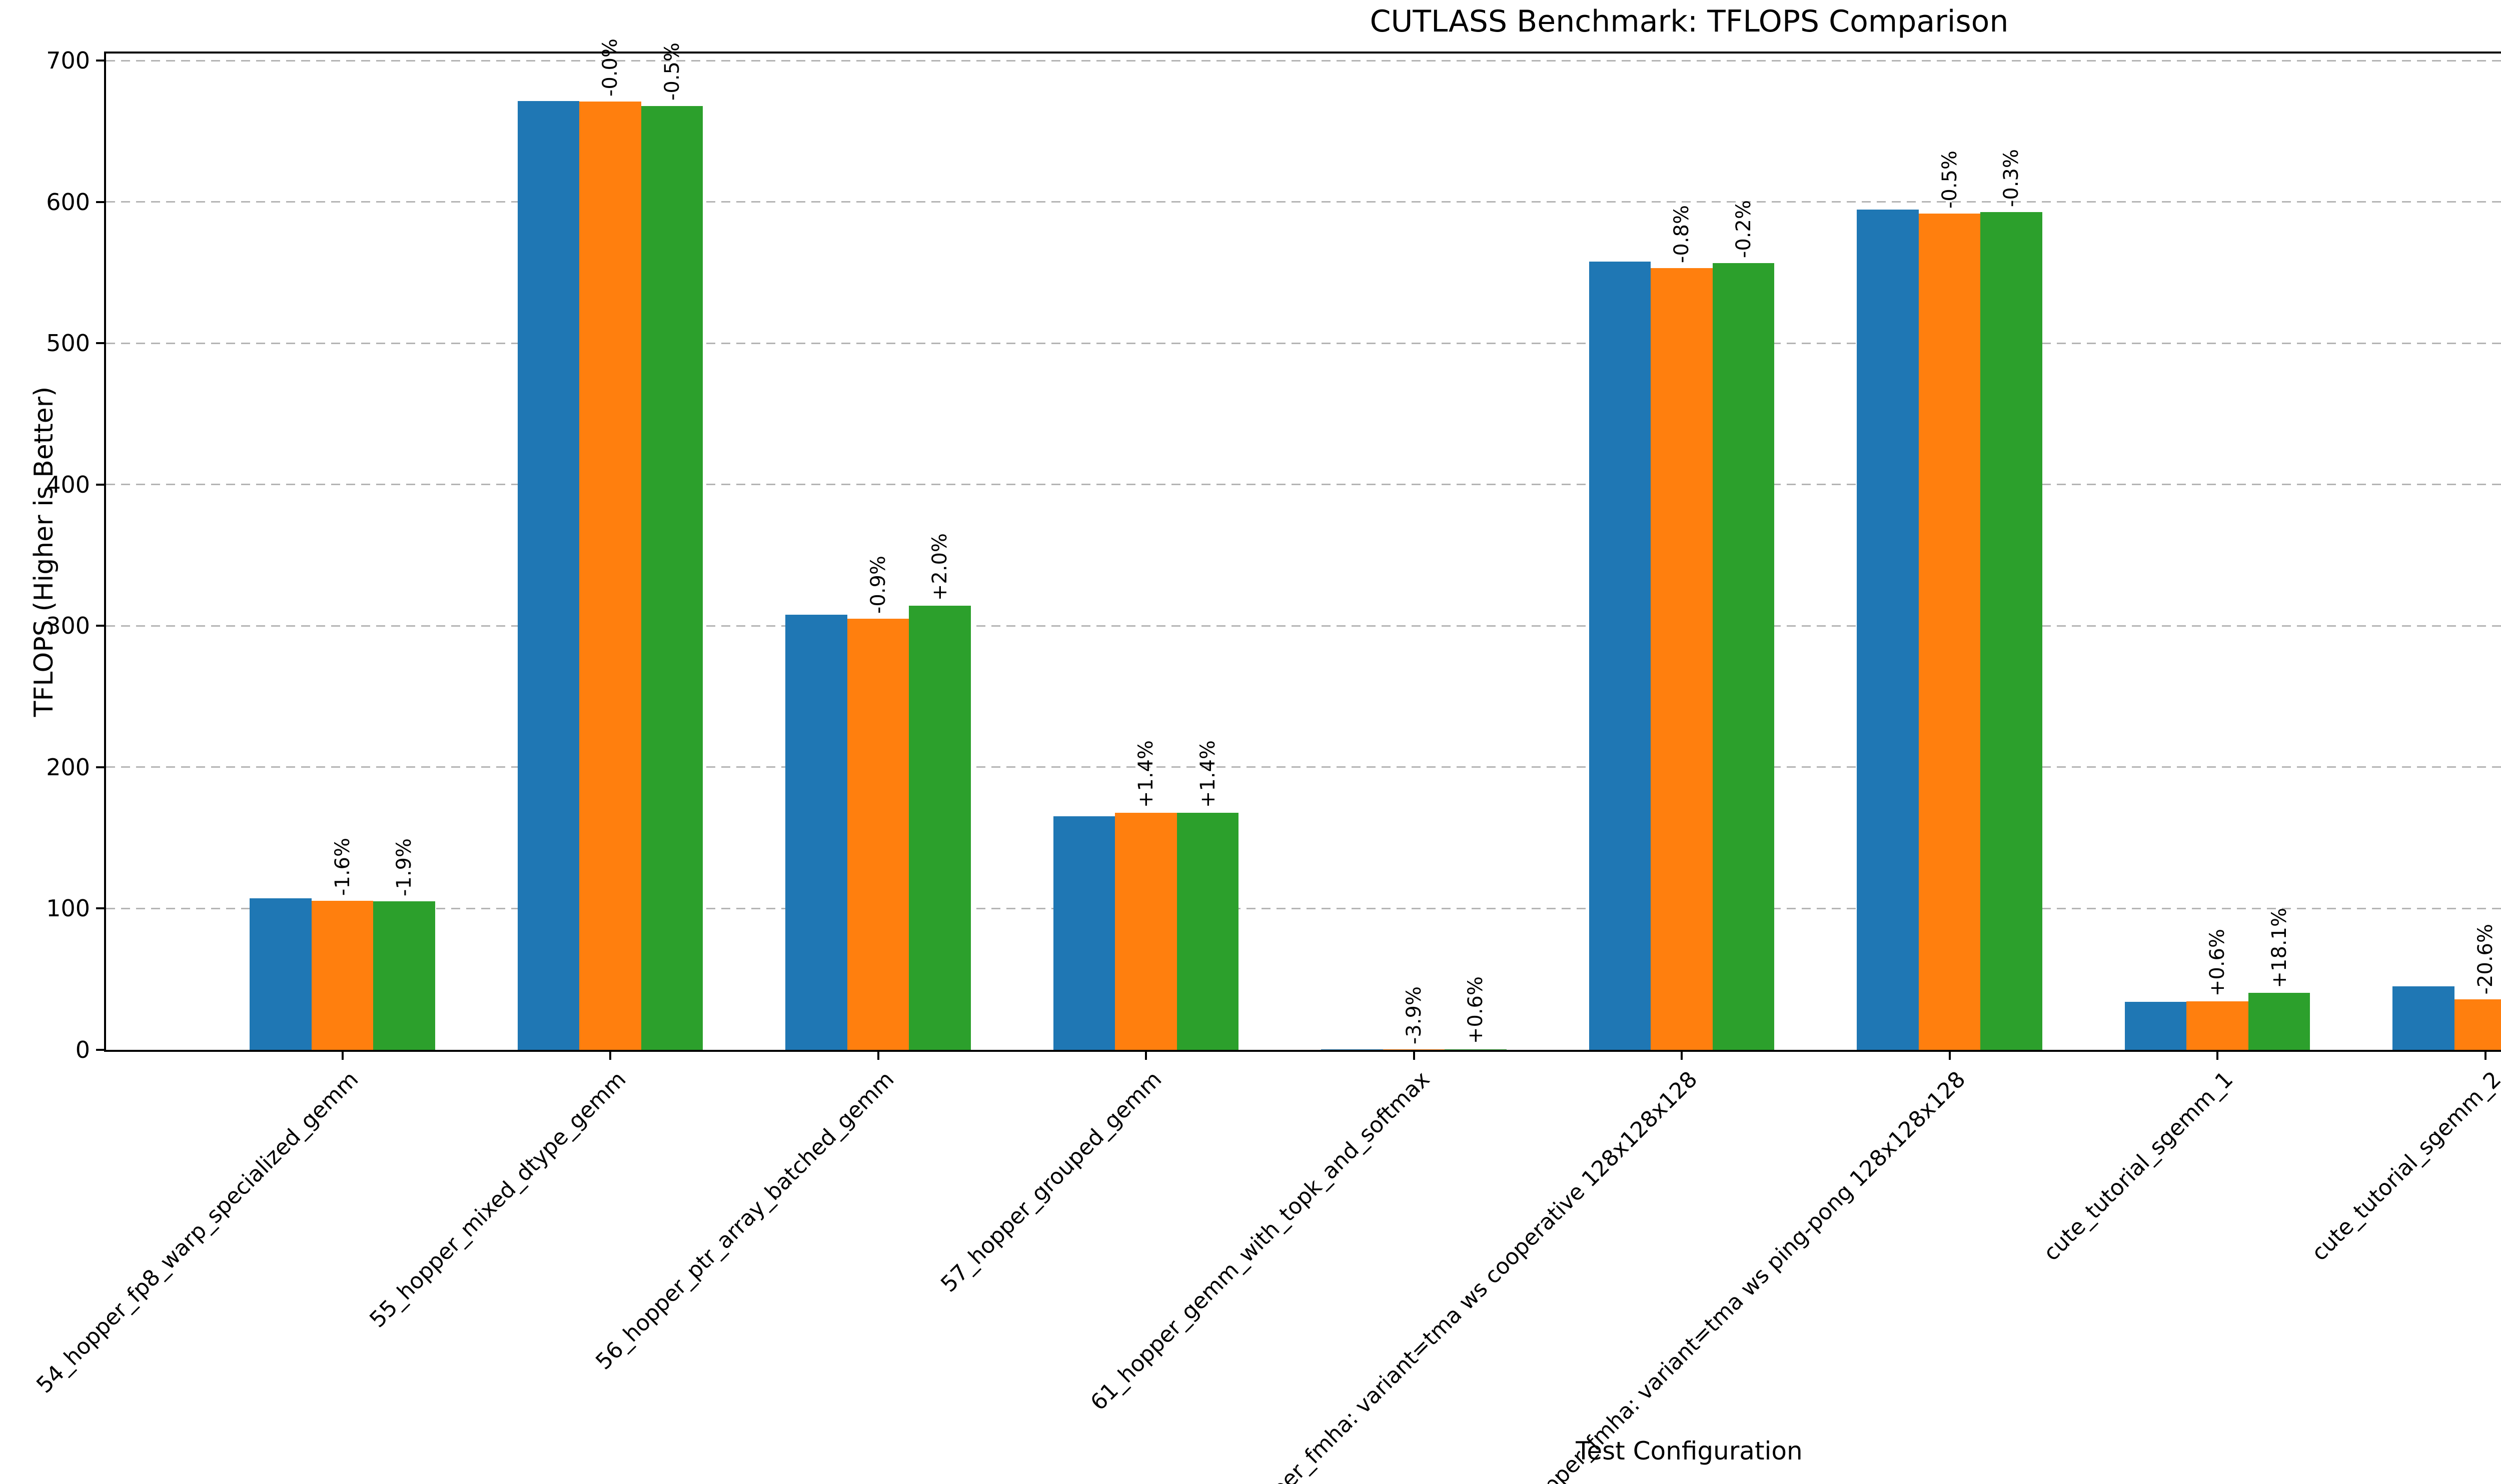 The image size is (2501, 1484). What do you see at coordinates (68, 343) in the screenshot?
I see `y-tick-label-500: 500` at bounding box center [68, 343].